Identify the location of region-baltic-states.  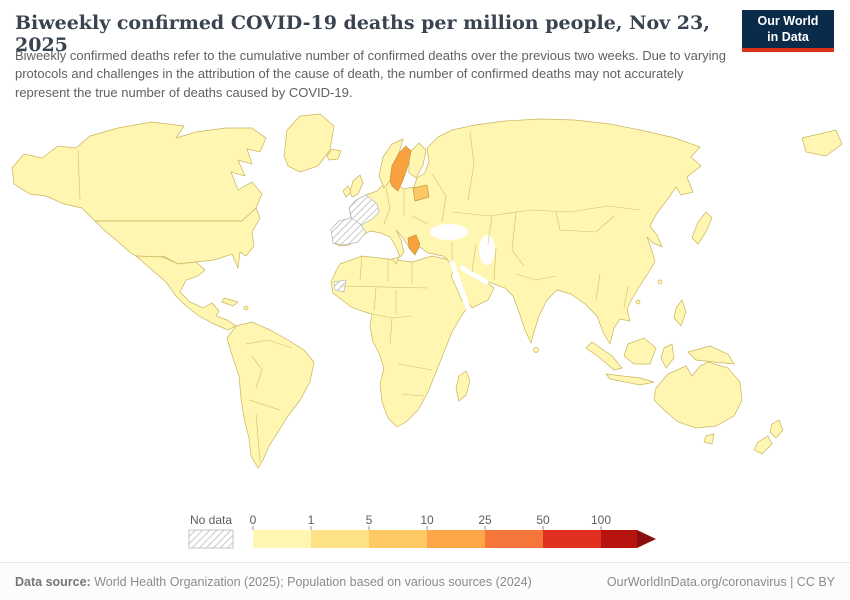
(421, 193).